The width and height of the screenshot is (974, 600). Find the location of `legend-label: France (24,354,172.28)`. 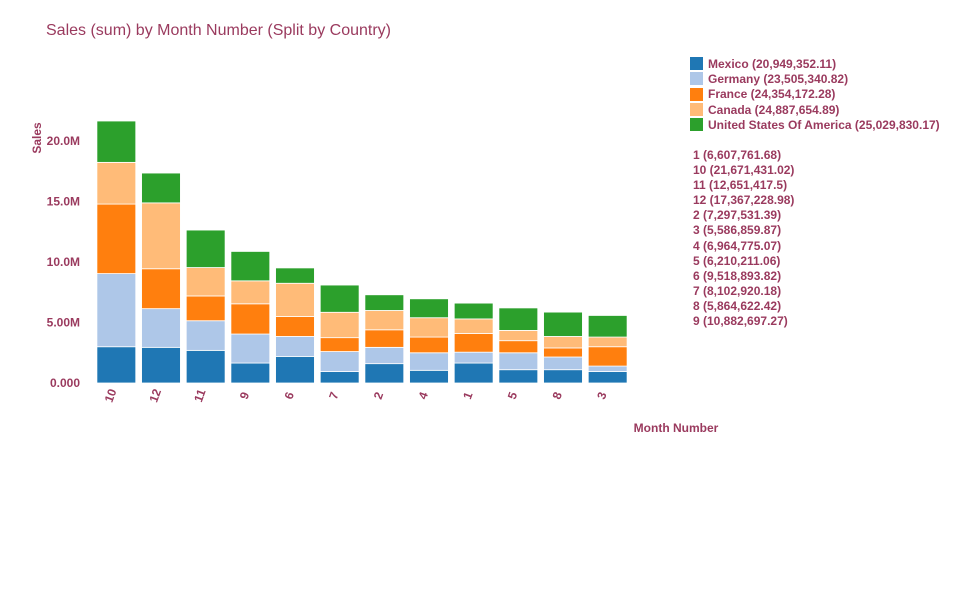

legend-label: France (24,354,172.28) is located at coordinates (772, 94).